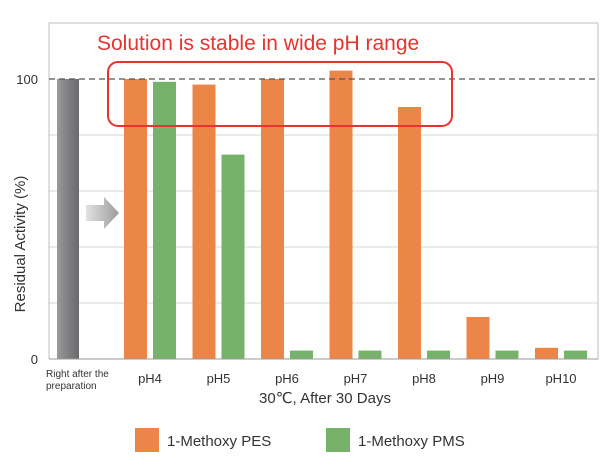 The width and height of the screenshot is (616, 475). What do you see at coordinates (258, 43) in the screenshot?
I see `annotation-text: Solution is stable in wide pH range` at bounding box center [258, 43].